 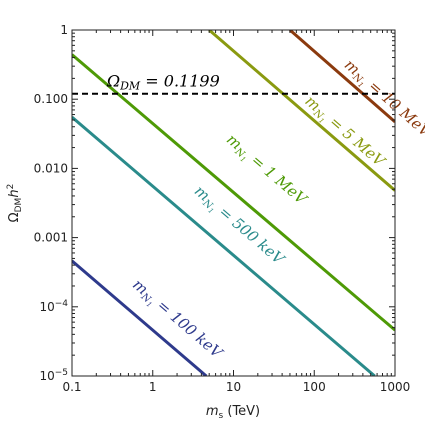 What do you see at coordinates (53, 375) in the screenshot?
I see `y-tick-label: 10⁻⁵` at bounding box center [53, 375].